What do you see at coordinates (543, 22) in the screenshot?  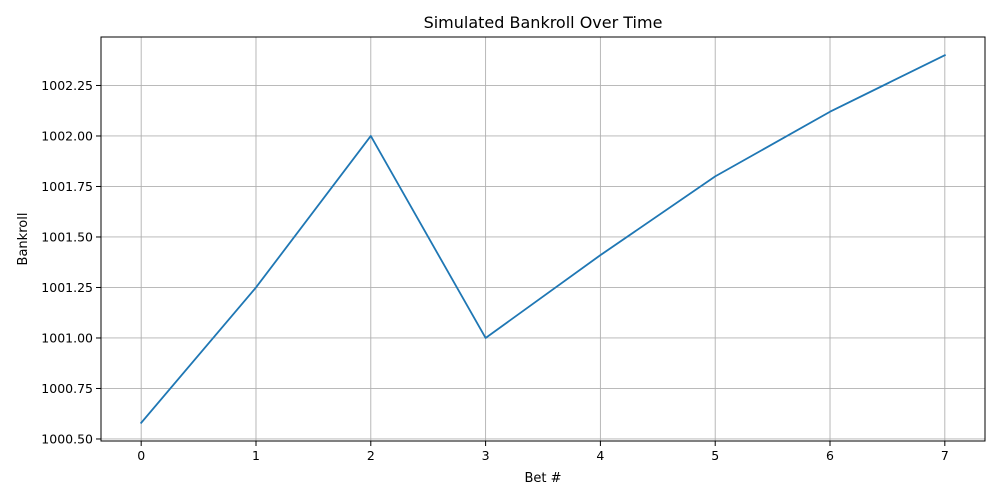 I see `chart-title: Simulated Bankroll Over Time` at bounding box center [543, 22].